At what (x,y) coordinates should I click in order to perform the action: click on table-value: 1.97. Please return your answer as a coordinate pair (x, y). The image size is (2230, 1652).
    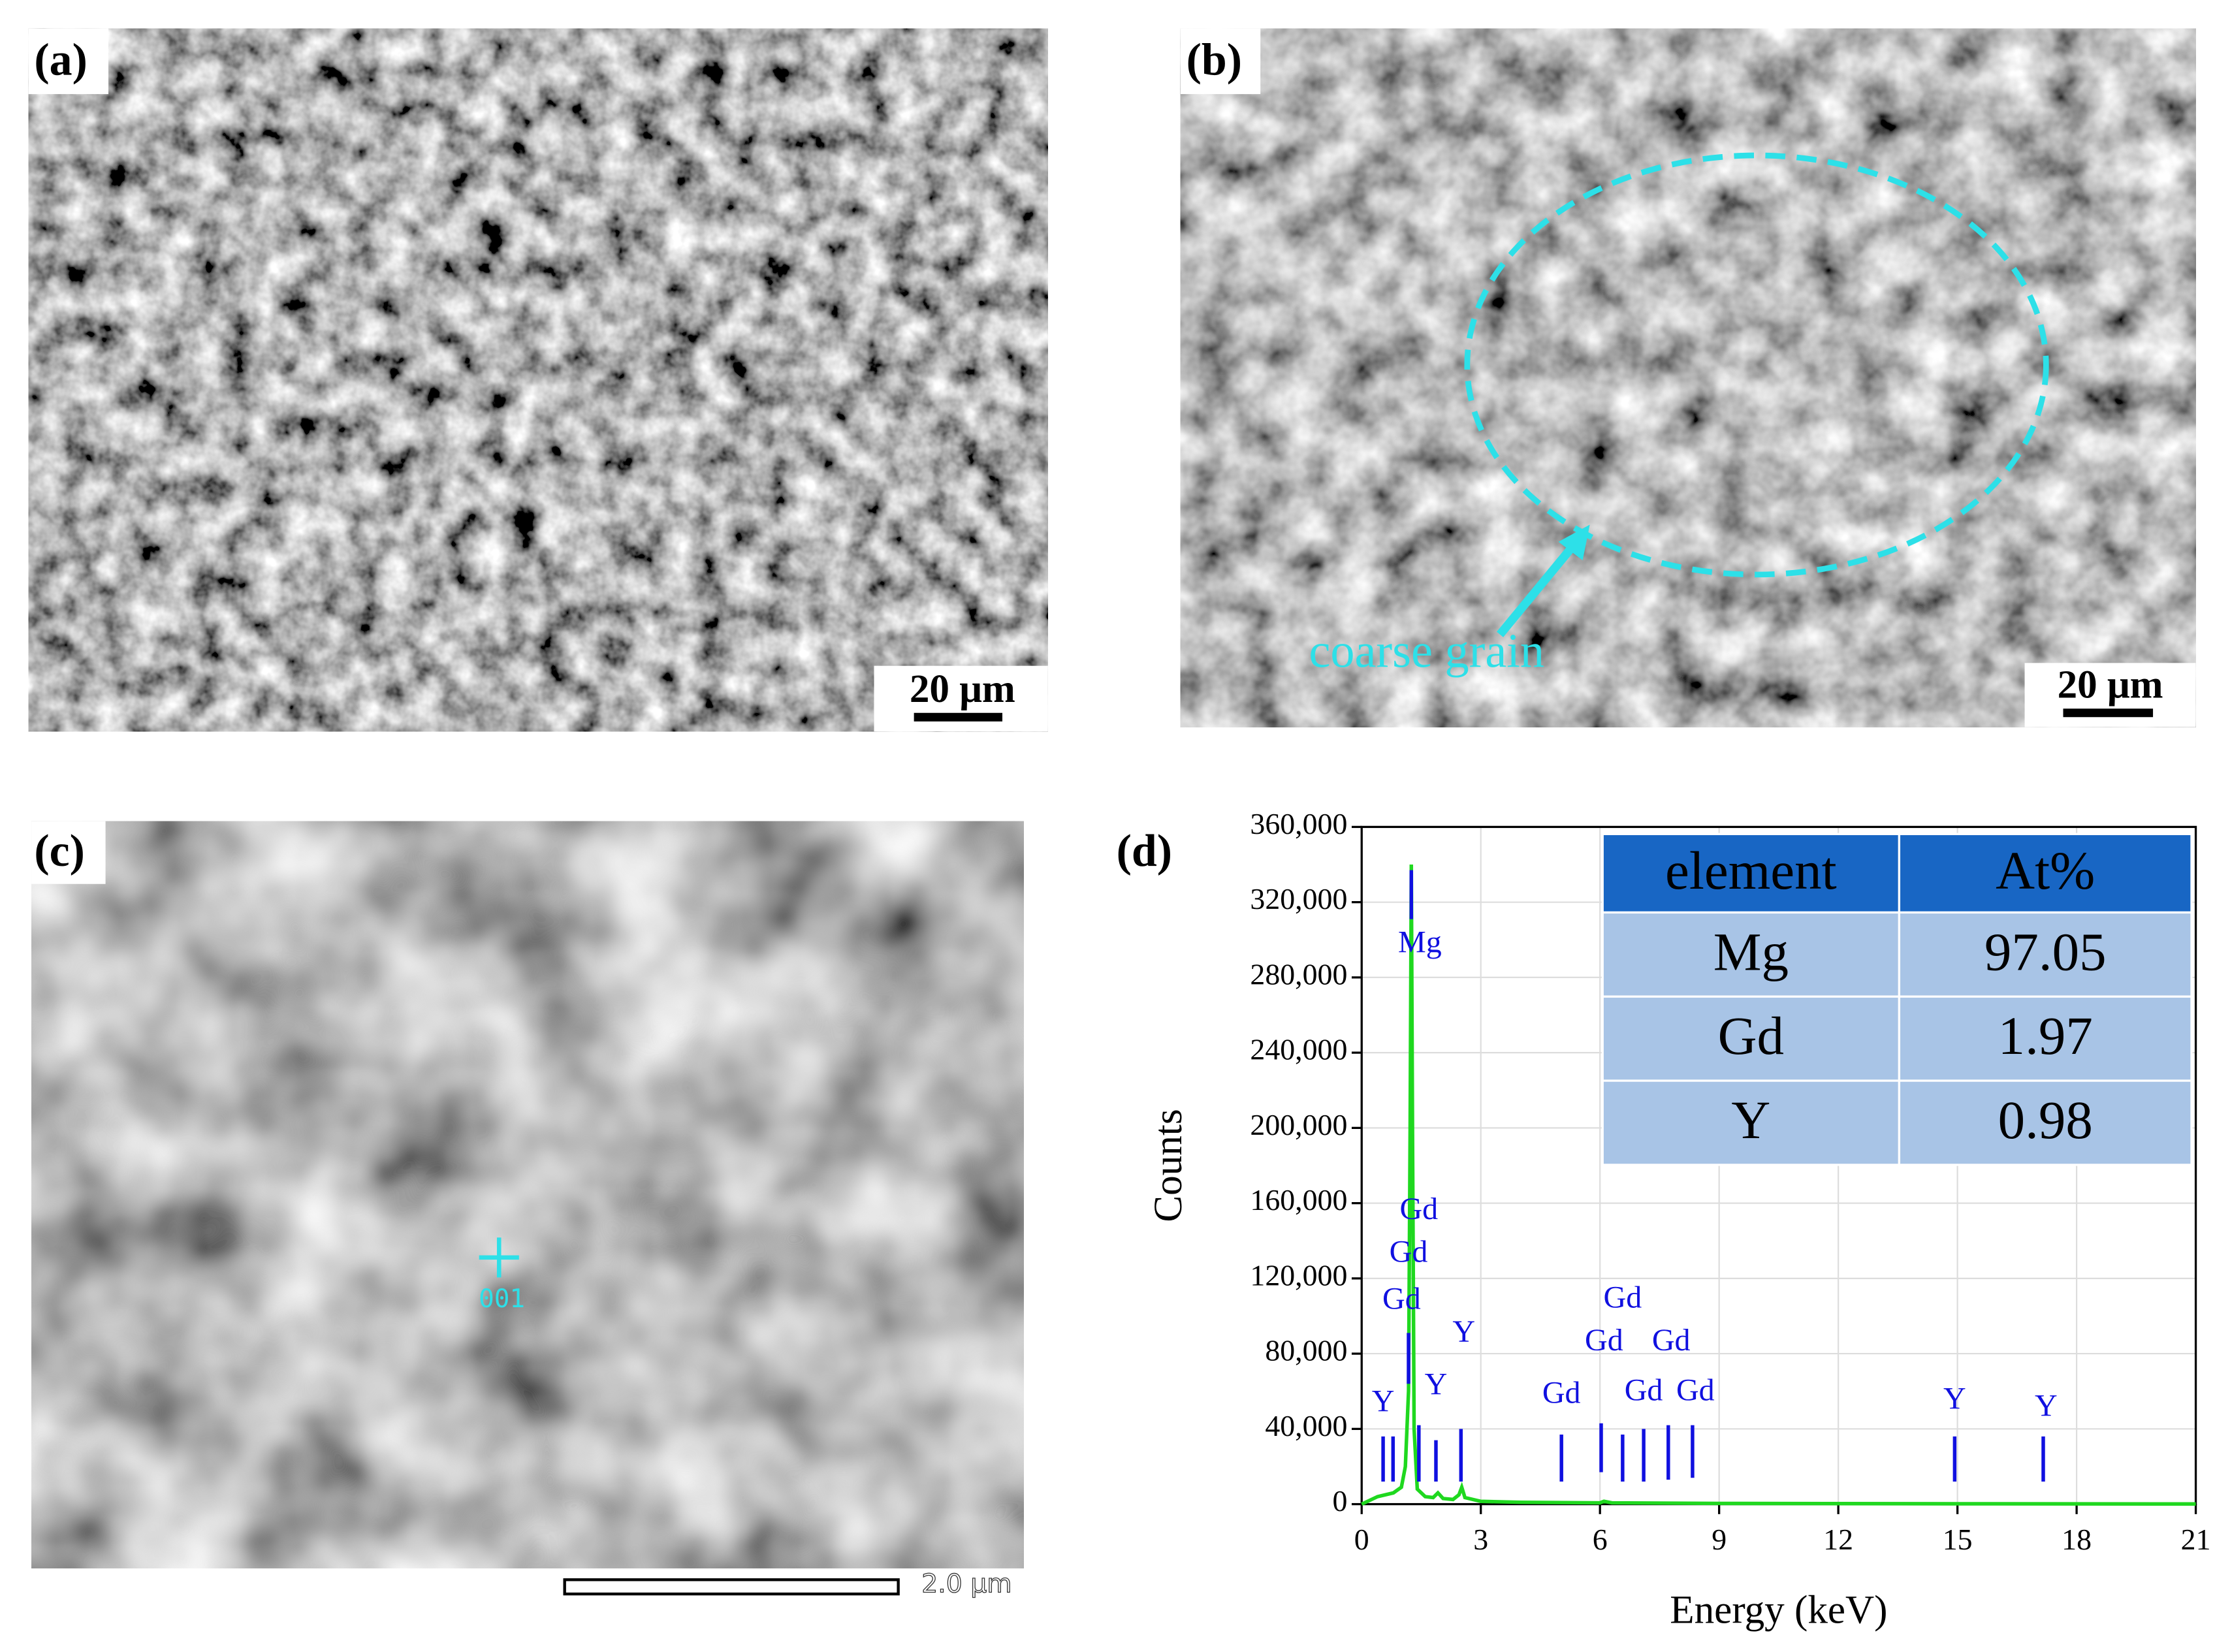
    Looking at the image, I should click on (2045, 1036).